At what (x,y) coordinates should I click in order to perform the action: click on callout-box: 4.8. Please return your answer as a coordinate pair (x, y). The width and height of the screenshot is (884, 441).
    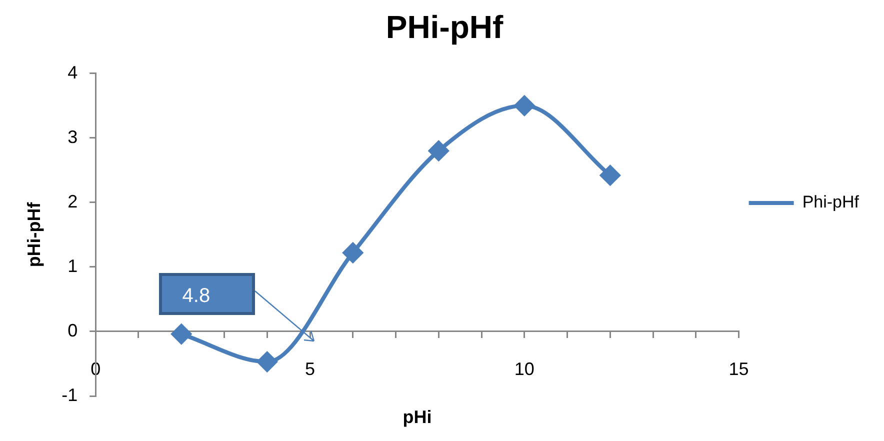
    Looking at the image, I should click on (207, 294).